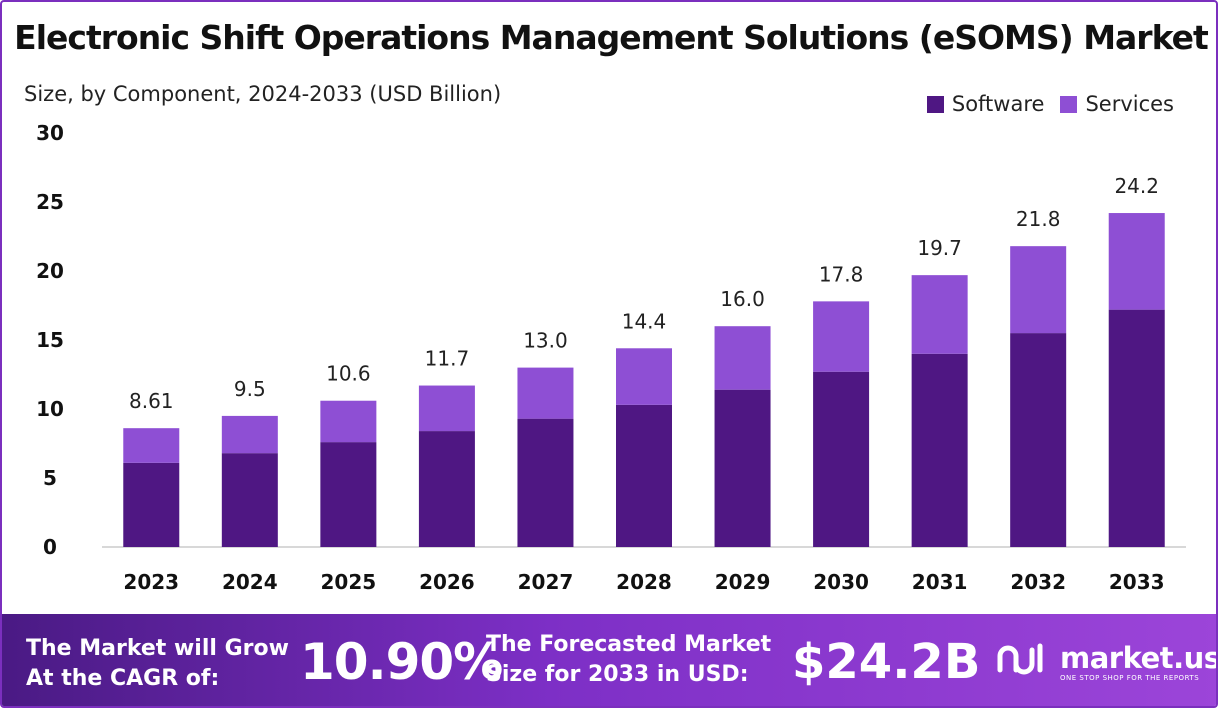 This screenshot has width=1218, height=708. Describe the element at coordinates (151, 582) in the screenshot. I see `x-tick-label: 2023` at that location.